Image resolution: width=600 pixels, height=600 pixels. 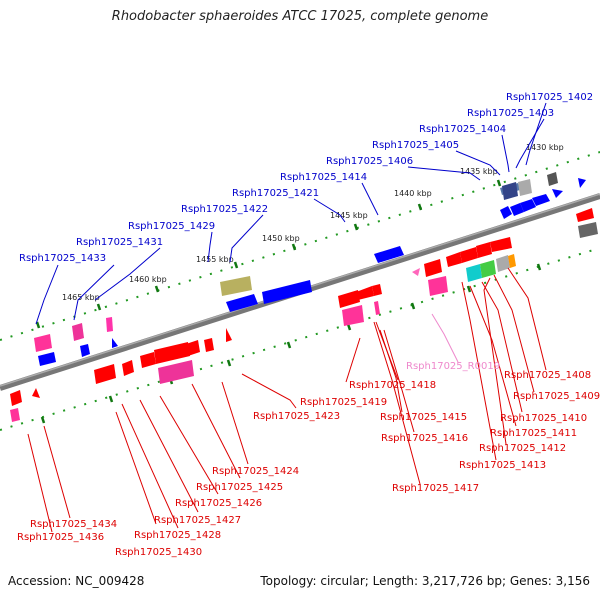 What do you see at coordinates (255, 471) in the screenshot?
I see `gene-label: Rsph17025_1424` at bounding box center [255, 471].